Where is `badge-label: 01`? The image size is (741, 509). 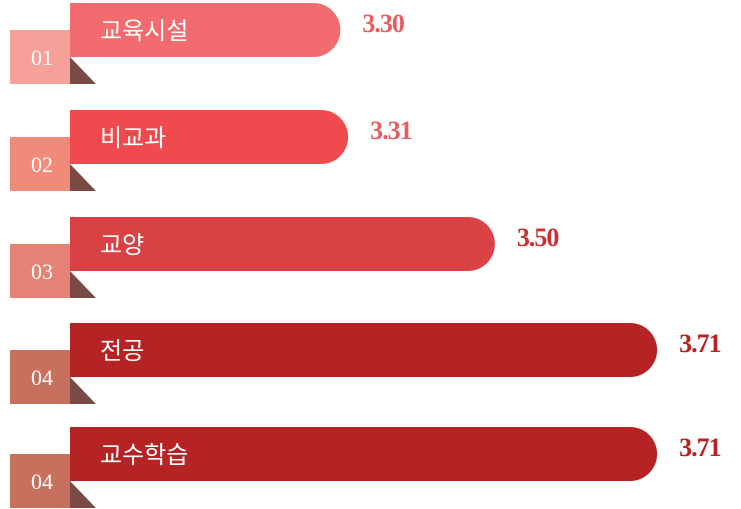
badge-label: 01 is located at coordinates (42, 57).